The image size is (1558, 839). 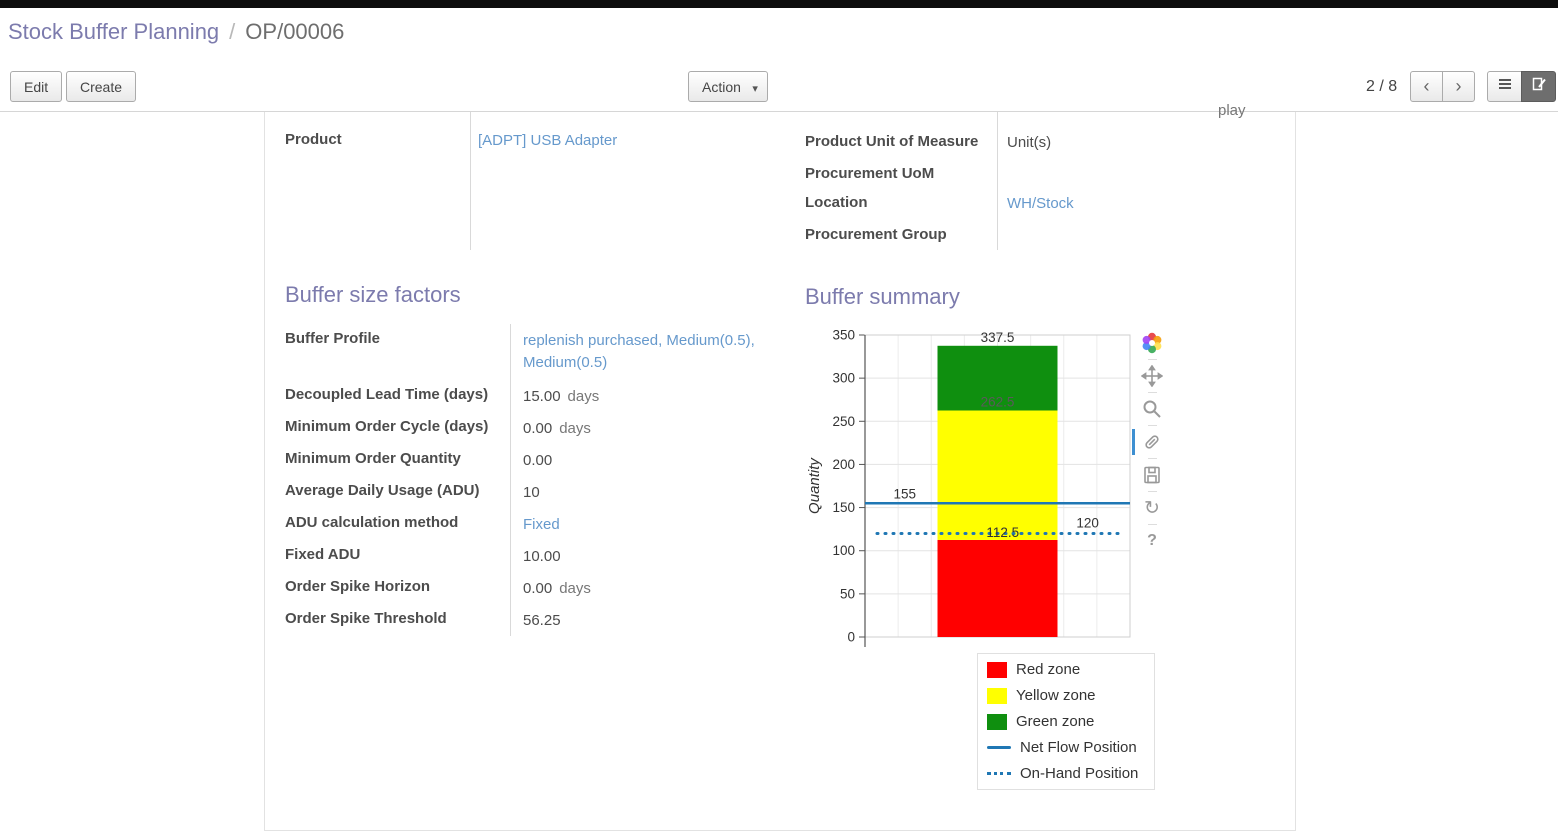 I want to click on list-view-button, so click(x=1504, y=86).